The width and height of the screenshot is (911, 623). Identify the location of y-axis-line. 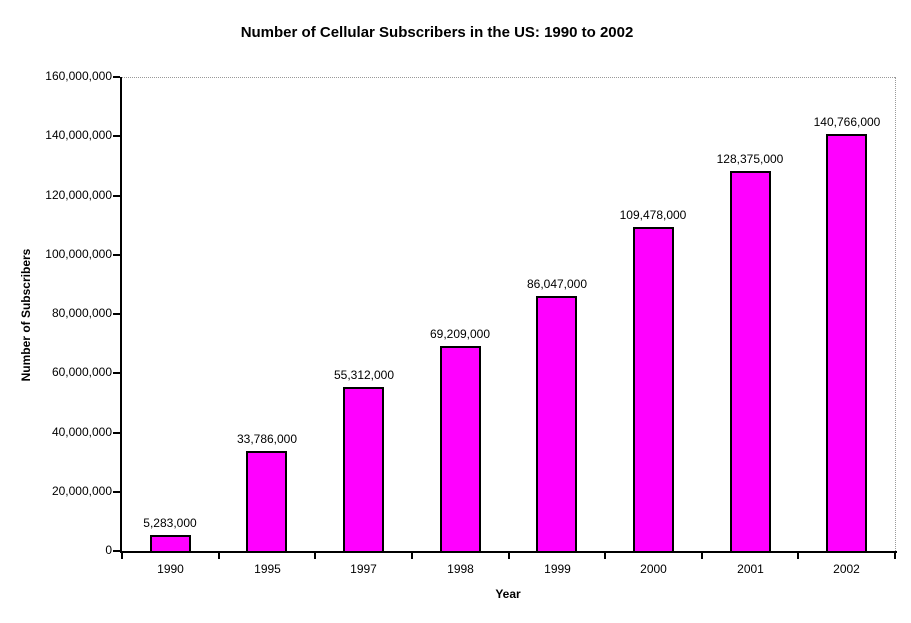
(121, 315).